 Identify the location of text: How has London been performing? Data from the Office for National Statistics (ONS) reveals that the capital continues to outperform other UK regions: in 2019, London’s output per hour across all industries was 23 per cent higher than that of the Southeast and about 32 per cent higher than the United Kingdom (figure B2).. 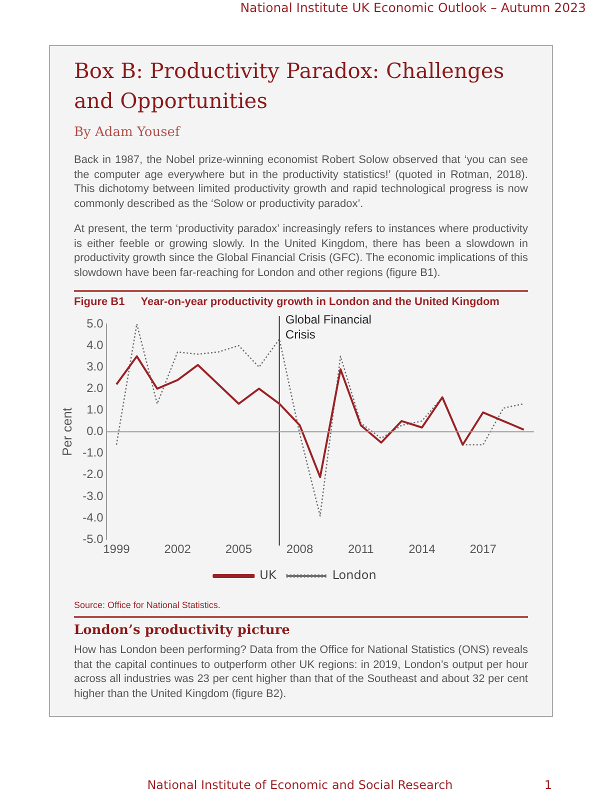
(301, 672).